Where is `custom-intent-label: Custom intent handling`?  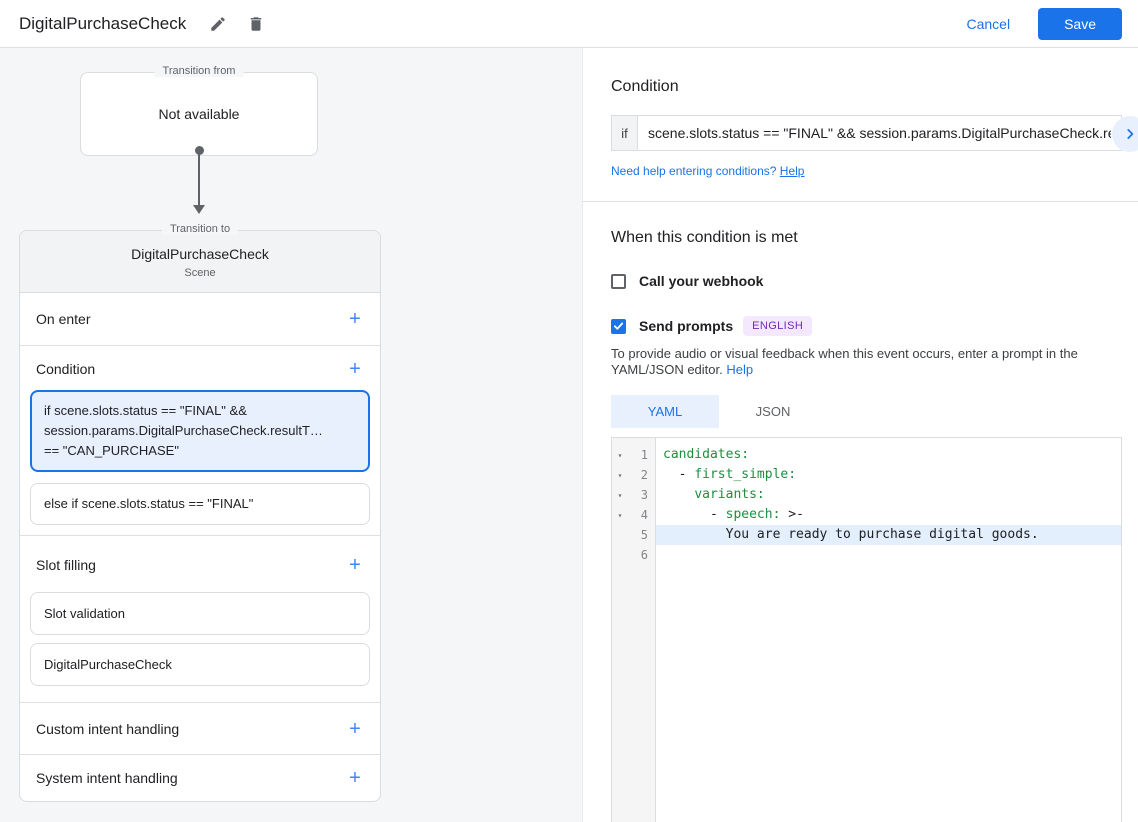 custom-intent-label: Custom intent handling is located at coordinates (108, 728).